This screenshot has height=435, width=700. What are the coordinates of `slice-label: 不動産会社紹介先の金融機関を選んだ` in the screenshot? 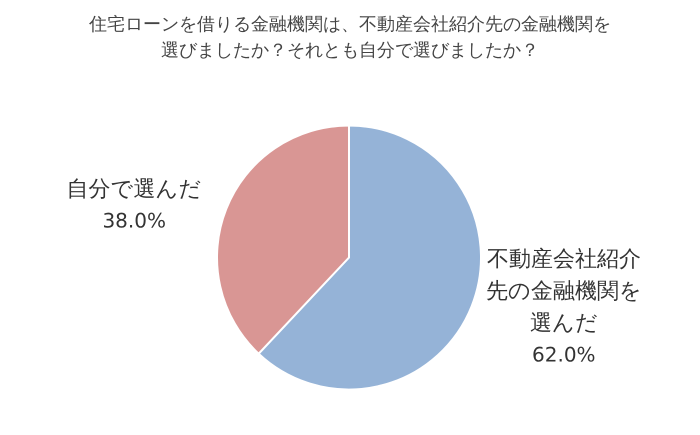 It's located at (564, 291).